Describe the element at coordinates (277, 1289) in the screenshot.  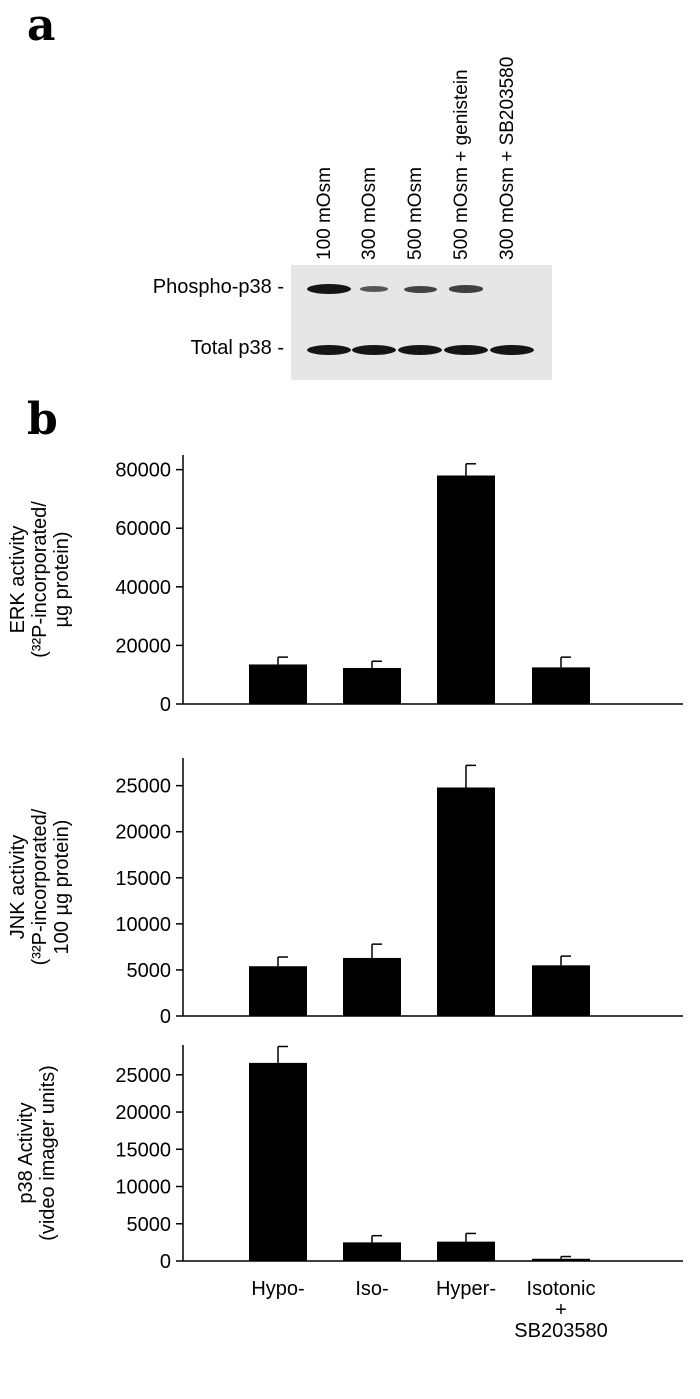
I see `x-tick-label: Hypo-` at that location.